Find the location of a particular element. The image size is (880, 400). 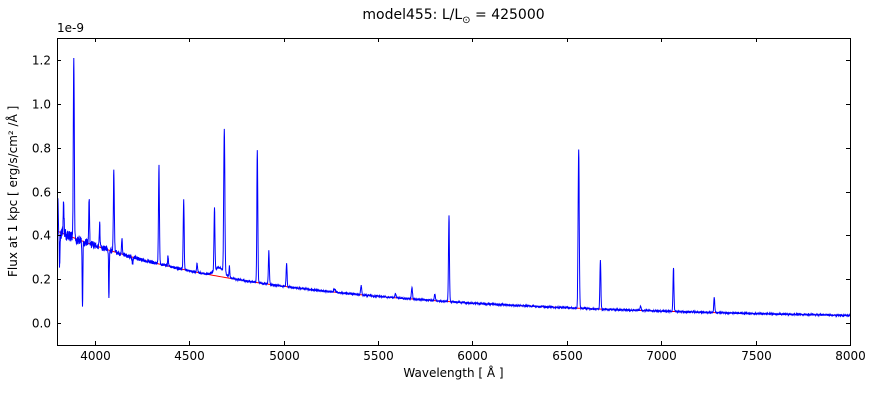

y-tick-label: 0.0 is located at coordinates (41, 324).